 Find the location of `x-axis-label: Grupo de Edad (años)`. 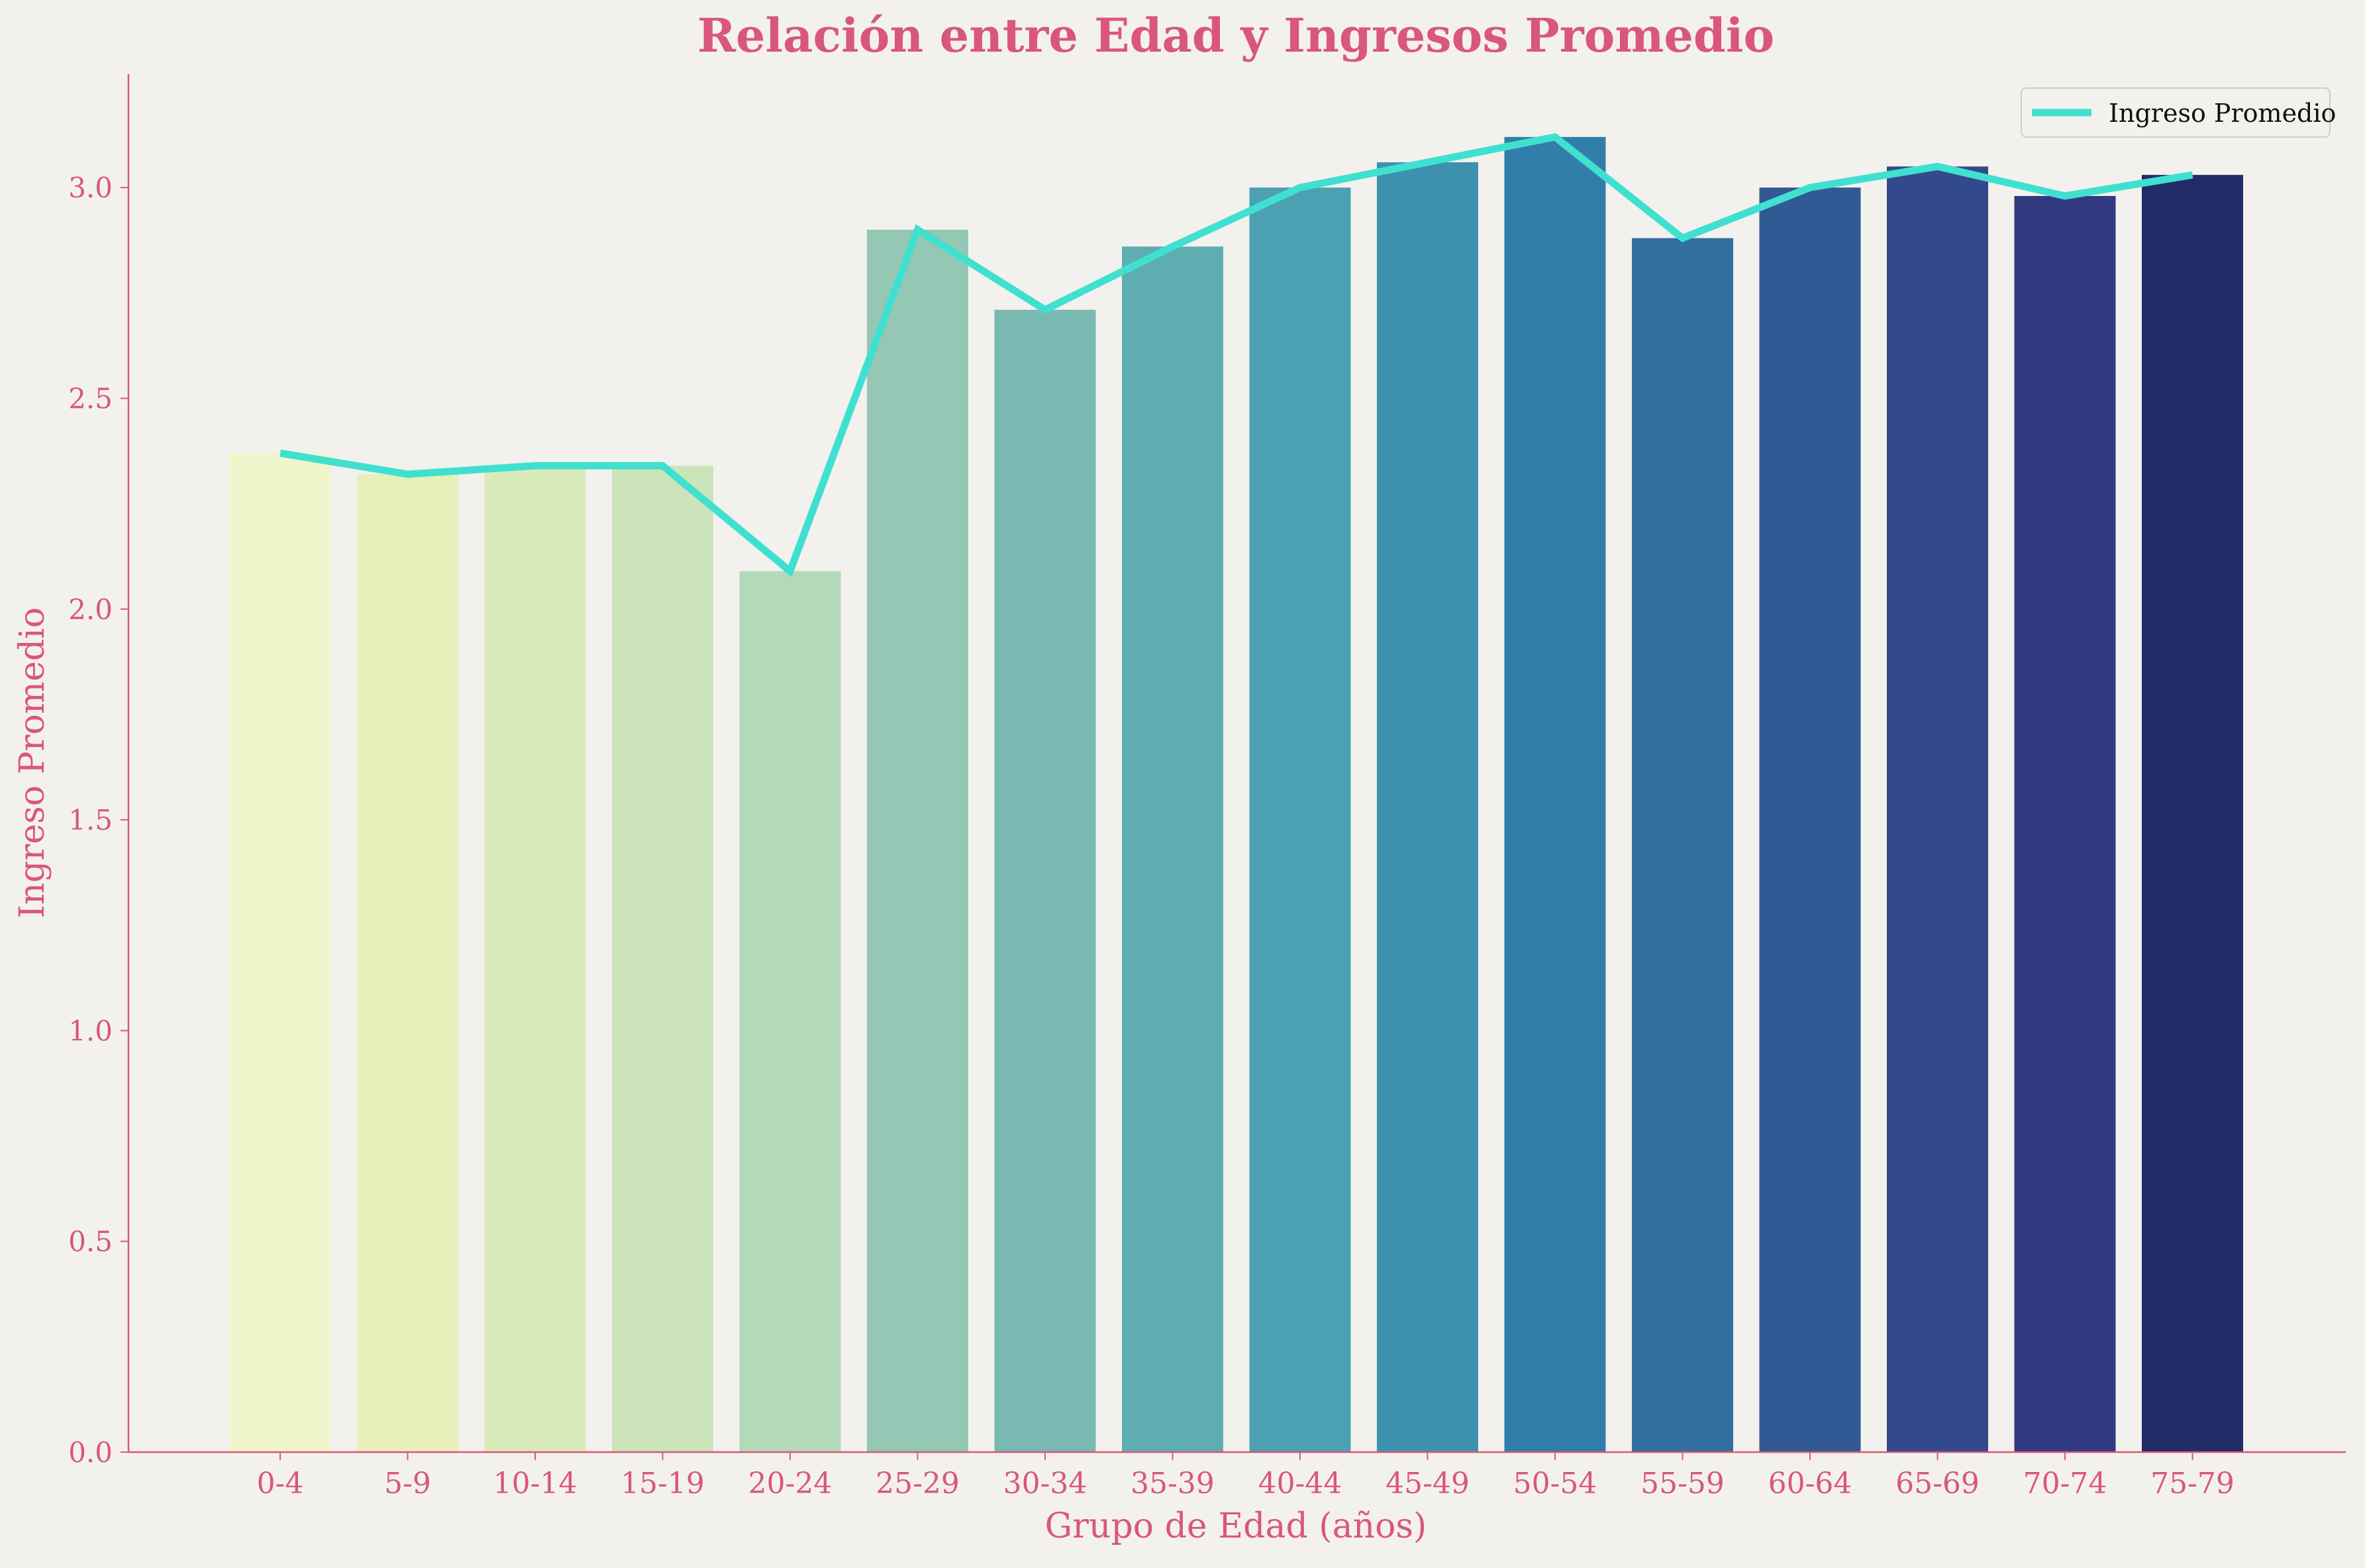

x-axis-label: Grupo de Edad (años) is located at coordinates (1236, 1526).